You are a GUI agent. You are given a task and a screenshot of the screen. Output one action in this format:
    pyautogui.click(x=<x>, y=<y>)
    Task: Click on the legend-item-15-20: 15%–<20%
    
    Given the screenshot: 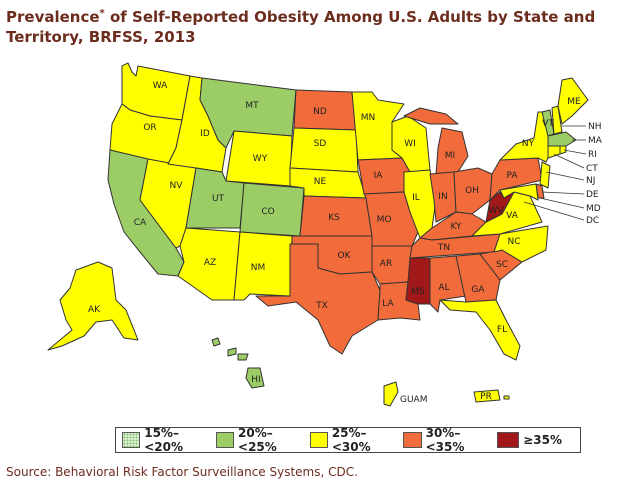 What is the action you would take?
    pyautogui.click(x=163, y=440)
    